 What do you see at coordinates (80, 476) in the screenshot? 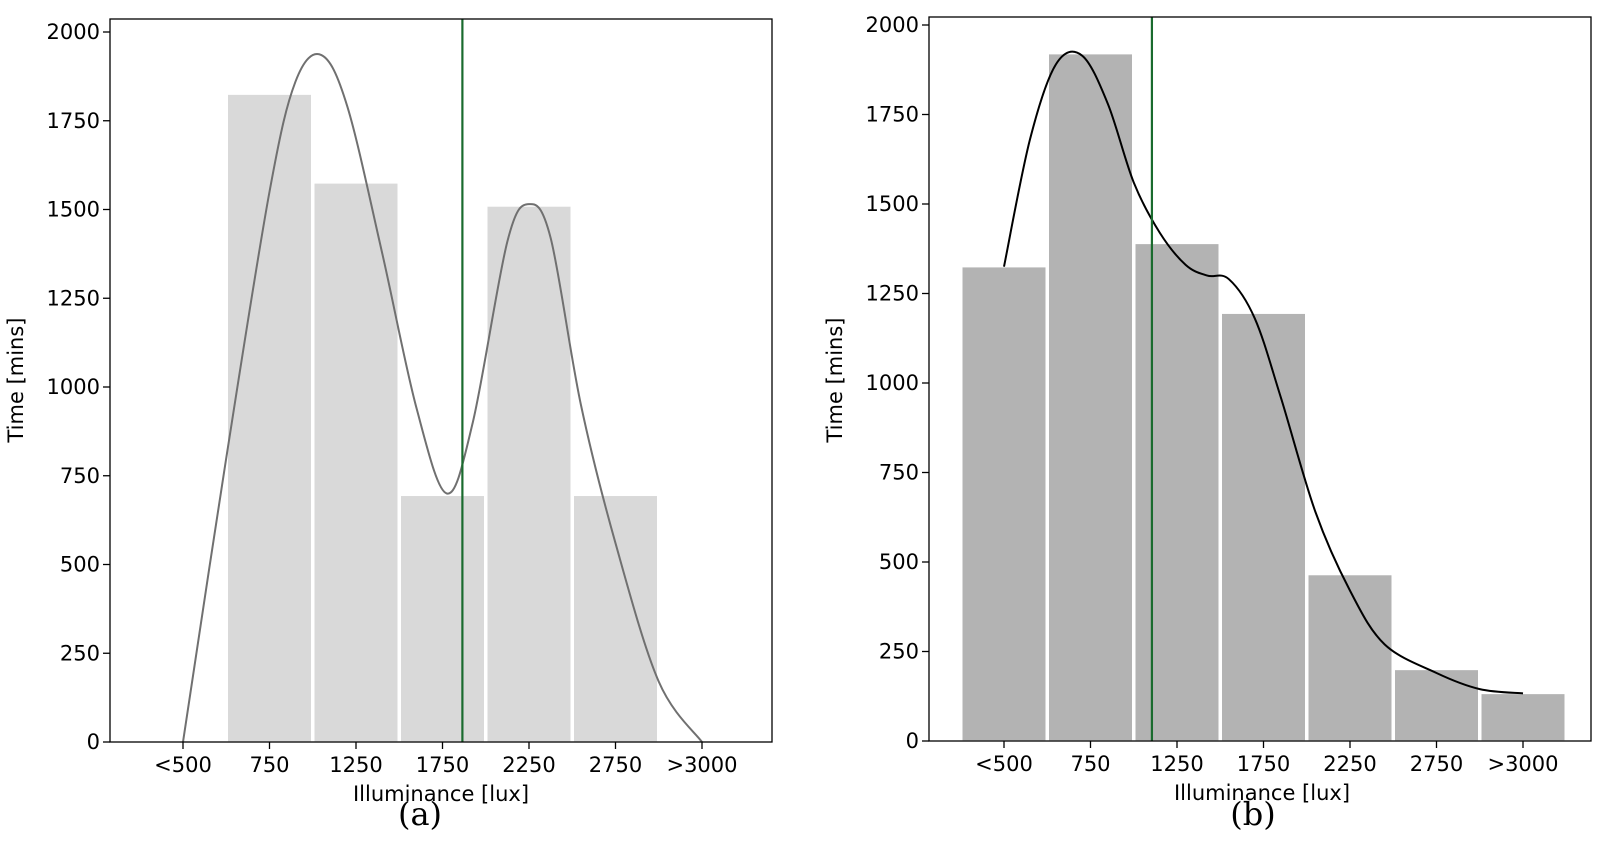
I see `panel-a-ytick-label-3: 750` at bounding box center [80, 476].